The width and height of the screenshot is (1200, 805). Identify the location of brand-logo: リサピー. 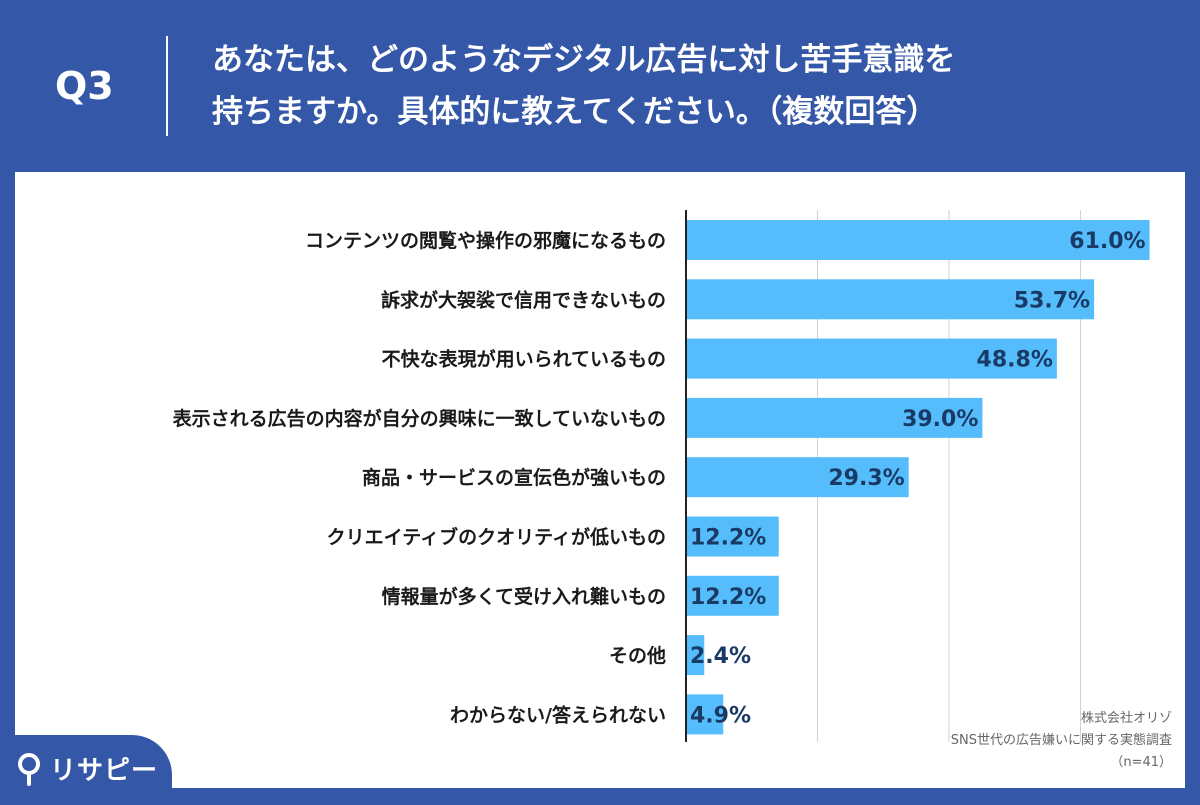
(87, 768).